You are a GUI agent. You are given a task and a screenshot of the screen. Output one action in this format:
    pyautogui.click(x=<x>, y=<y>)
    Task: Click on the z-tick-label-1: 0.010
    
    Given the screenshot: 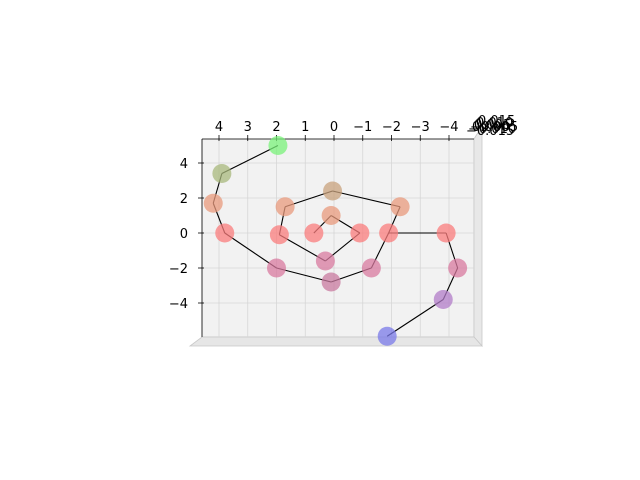 What is the action you would take?
    pyautogui.click(x=494, y=123)
    